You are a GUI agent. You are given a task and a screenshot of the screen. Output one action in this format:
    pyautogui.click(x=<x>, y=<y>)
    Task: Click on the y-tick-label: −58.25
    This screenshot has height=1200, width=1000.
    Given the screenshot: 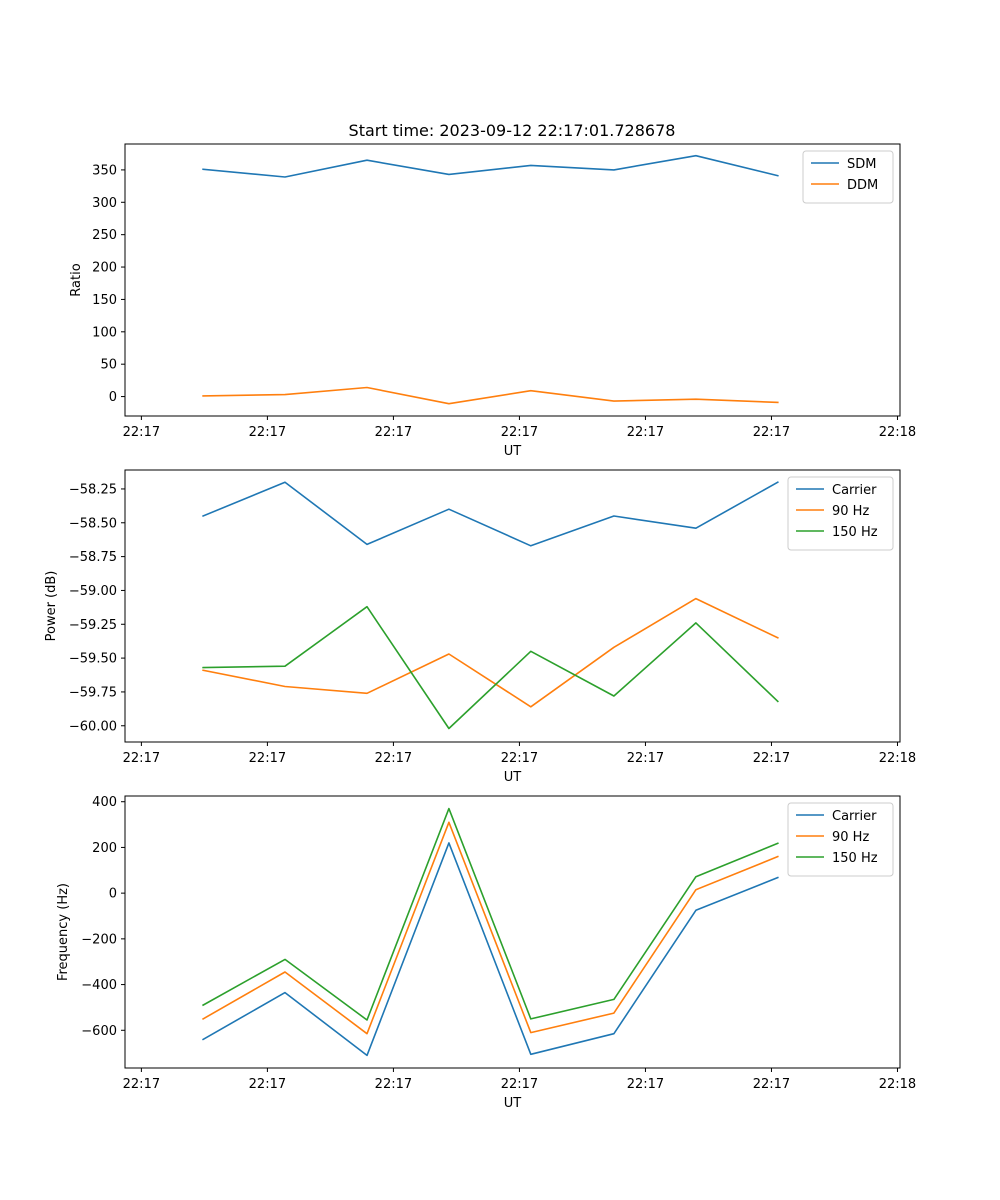 What is the action you would take?
    pyautogui.click(x=93, y=489)
    